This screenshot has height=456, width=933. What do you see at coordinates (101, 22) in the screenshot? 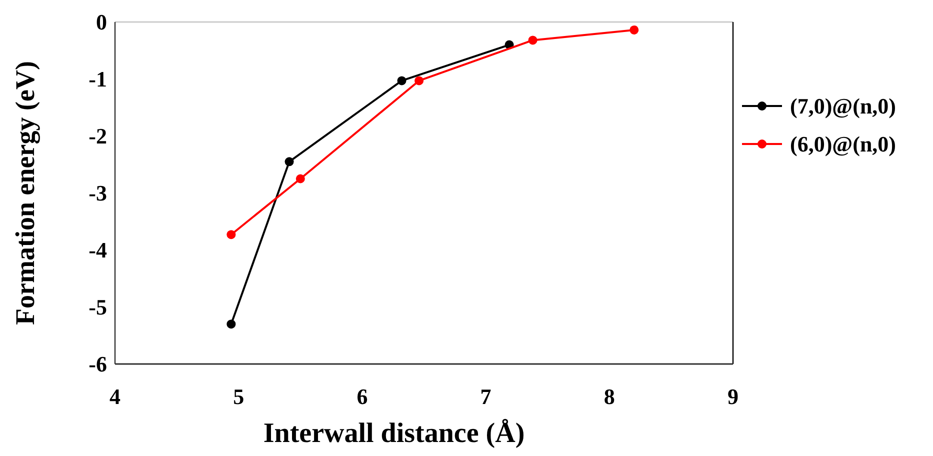
I see `y-tick-label: 0` at bounding box center [101, 22].